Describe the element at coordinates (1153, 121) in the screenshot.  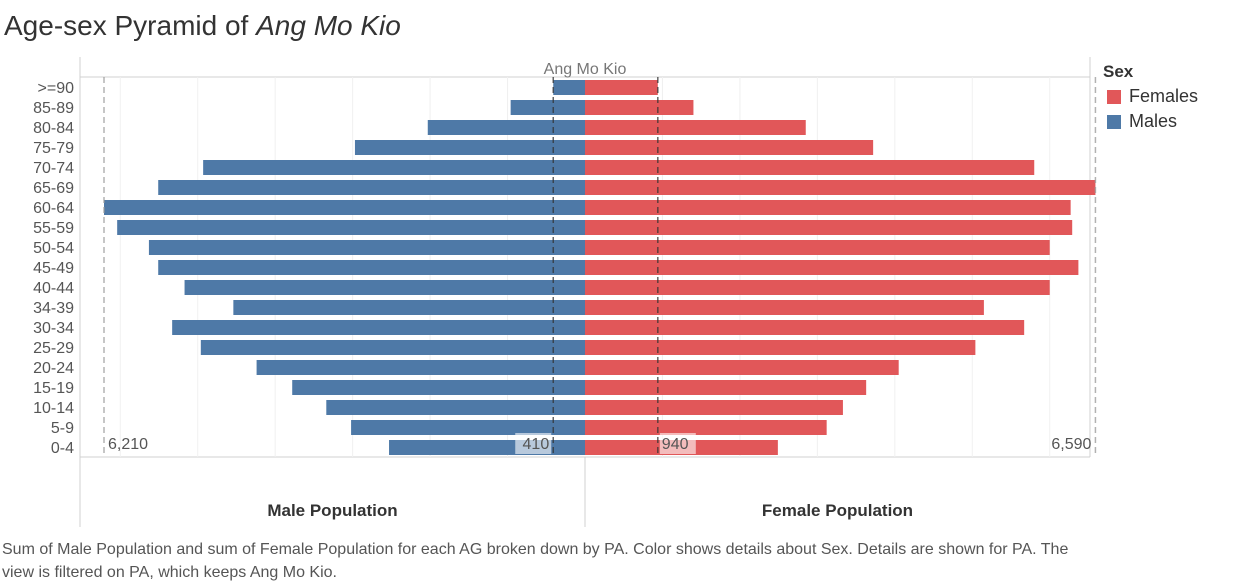
I see `legend-label-males: Males` at that location.